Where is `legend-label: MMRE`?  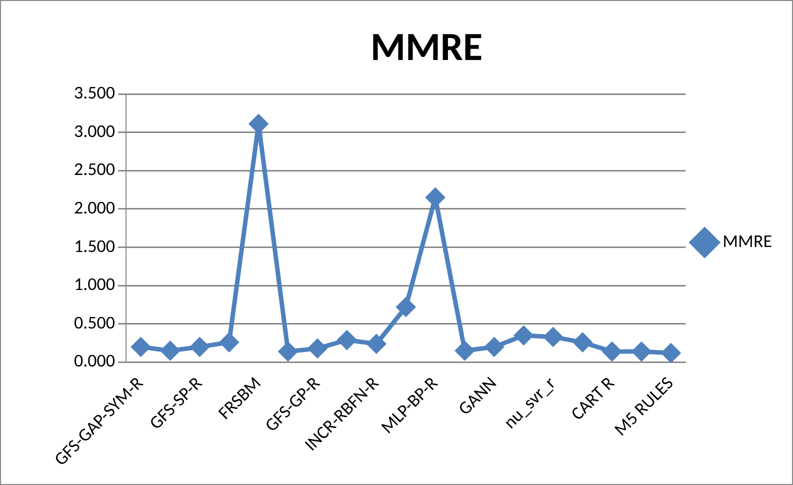 legend-label: MMRE is located at coordinates (747, 241).